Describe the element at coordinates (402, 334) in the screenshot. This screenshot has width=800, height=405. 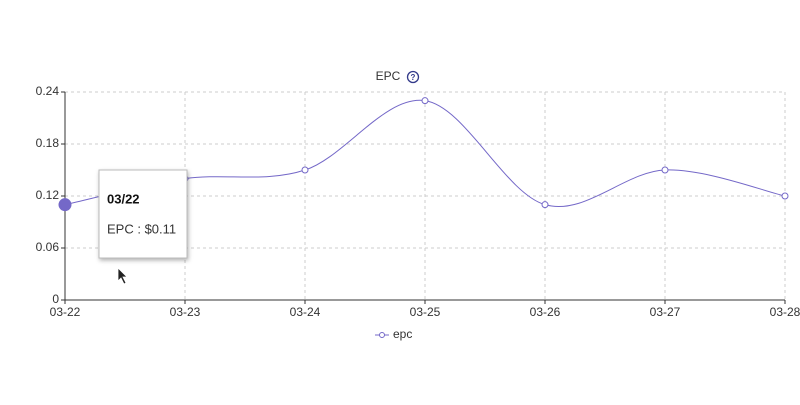
I see `legend-label: epc` at that location.